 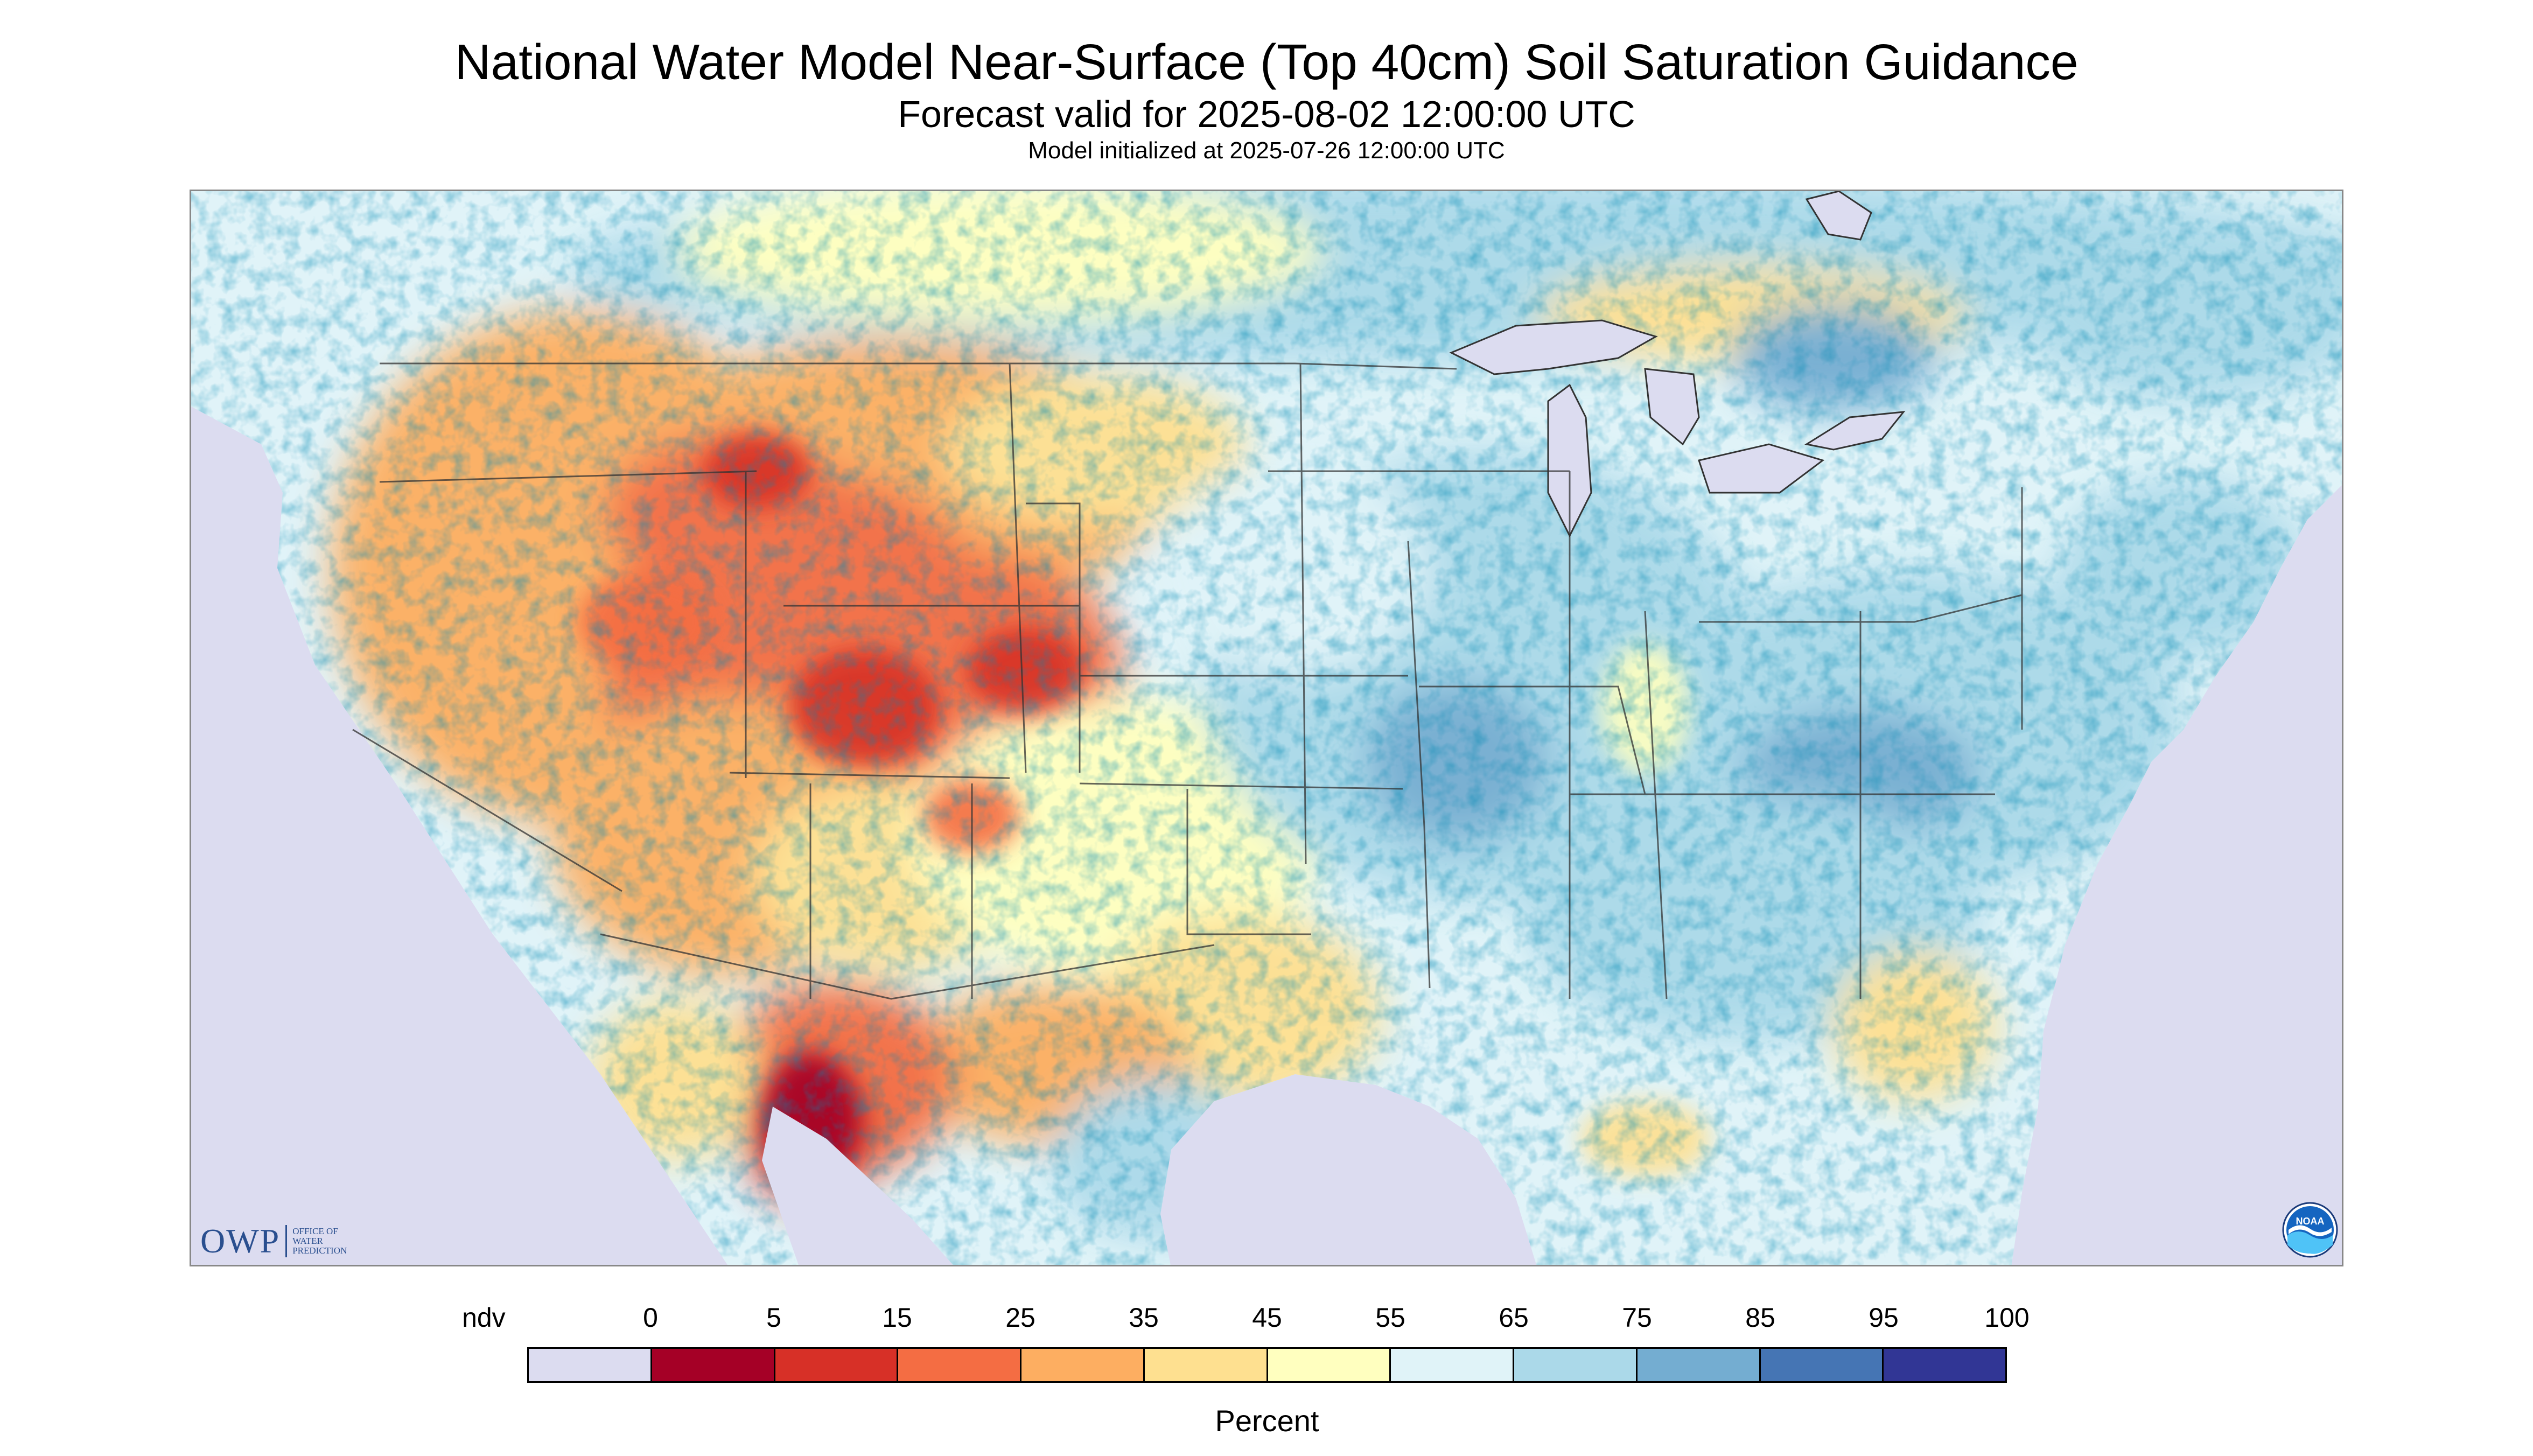 What do you see at coordinates (2007, 1318) in the screenshot?
I see `legend-tick-label: 100` at bounding box center [2007, 1318].